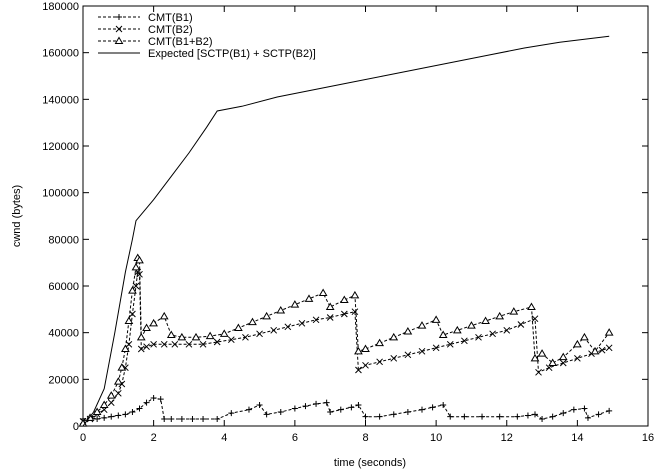 This screenshot has height=473, width=662. What do you see at coordinates (170, 18) in the screenshot?
I see `legend-label-0: CMT(B1)` at bounding box center [170, 18].